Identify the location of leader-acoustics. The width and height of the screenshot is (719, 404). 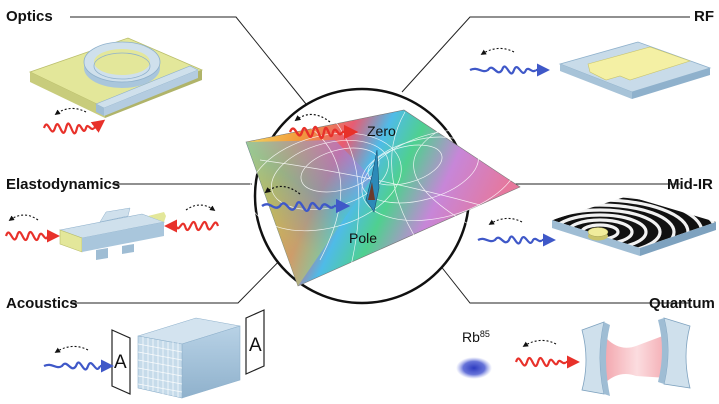
(182, 274).